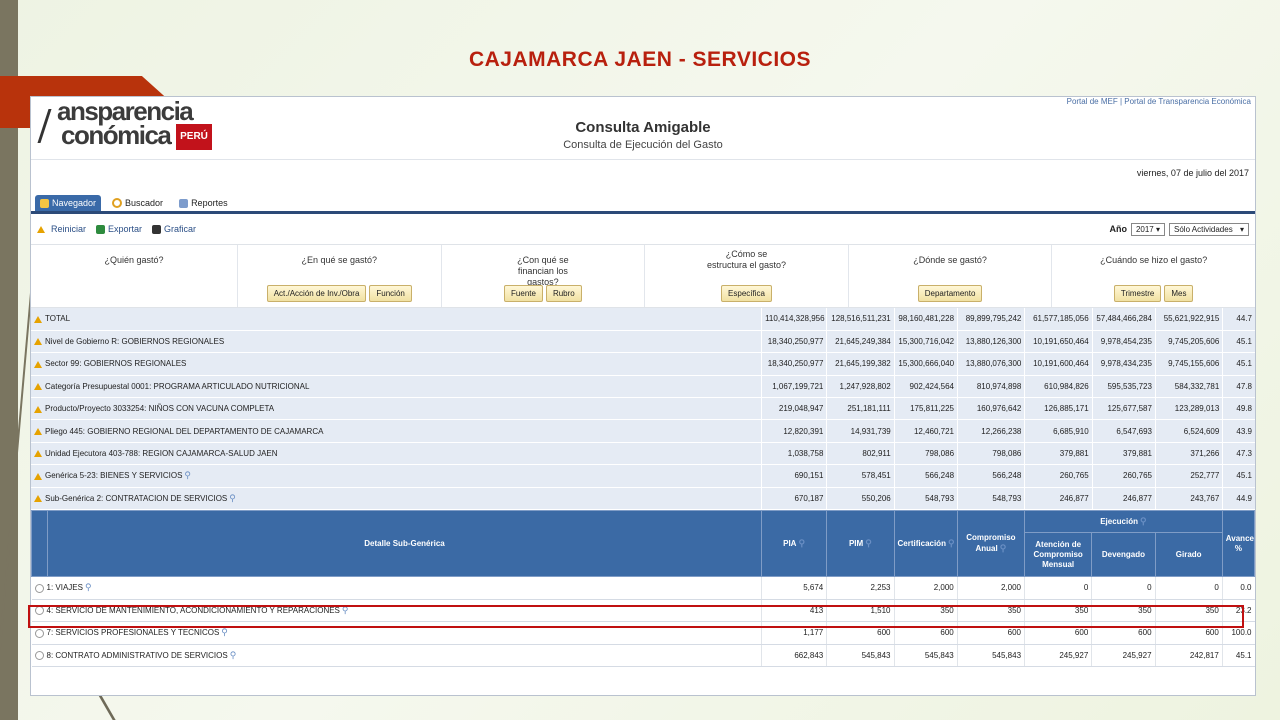 This screenshot has height=720, width=1280. What do you see at coordinates (563, 293) in the screenshot?
I see `rubro-button: Rubro` at bounding box center [563, 293].